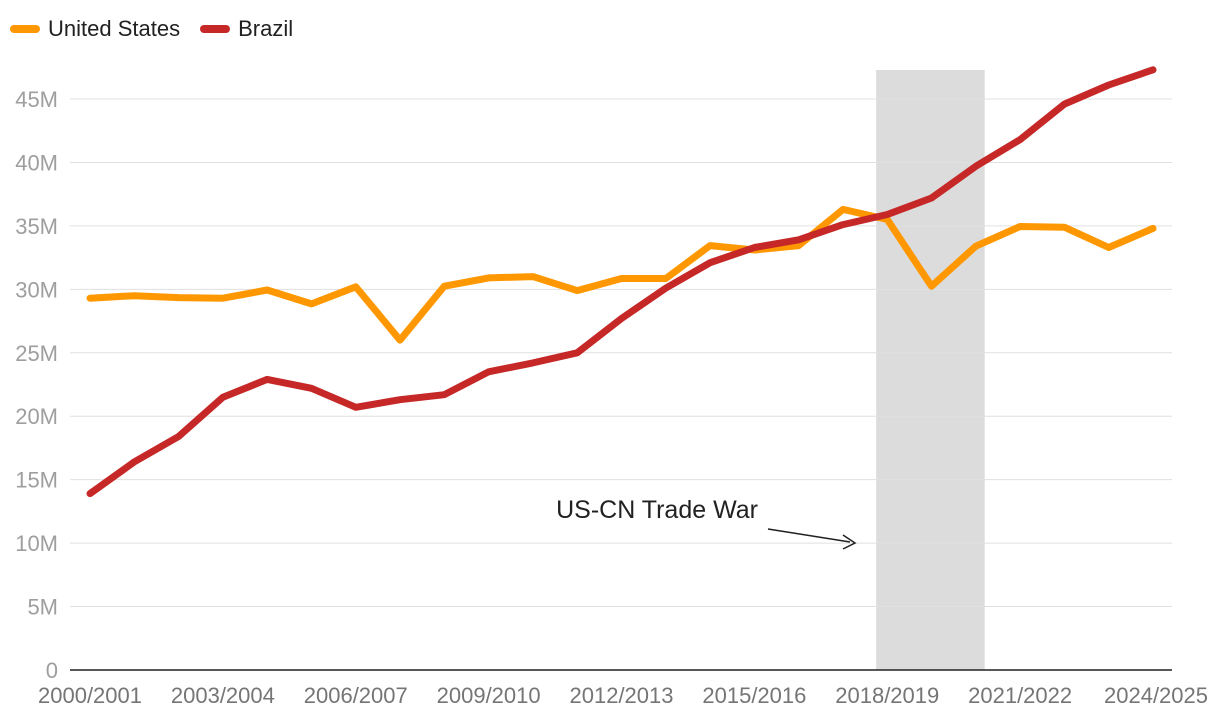 This screenshot has width=1220, height=720. Describe the element at coordinates (90, 695) in the screenshot. I see `x-tick-label: 2000/2001` at that location.